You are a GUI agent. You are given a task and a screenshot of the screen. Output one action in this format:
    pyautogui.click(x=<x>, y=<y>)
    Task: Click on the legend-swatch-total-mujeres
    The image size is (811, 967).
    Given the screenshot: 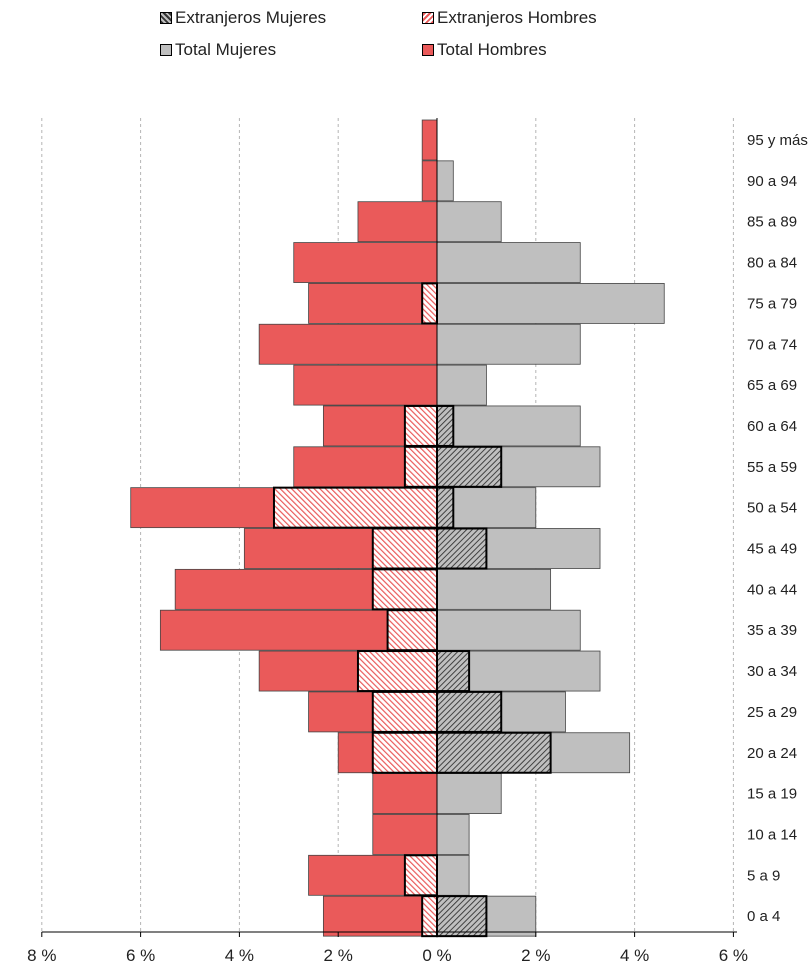 What is the action you would take?
    pyautogui.click(x=166, y=50)
    